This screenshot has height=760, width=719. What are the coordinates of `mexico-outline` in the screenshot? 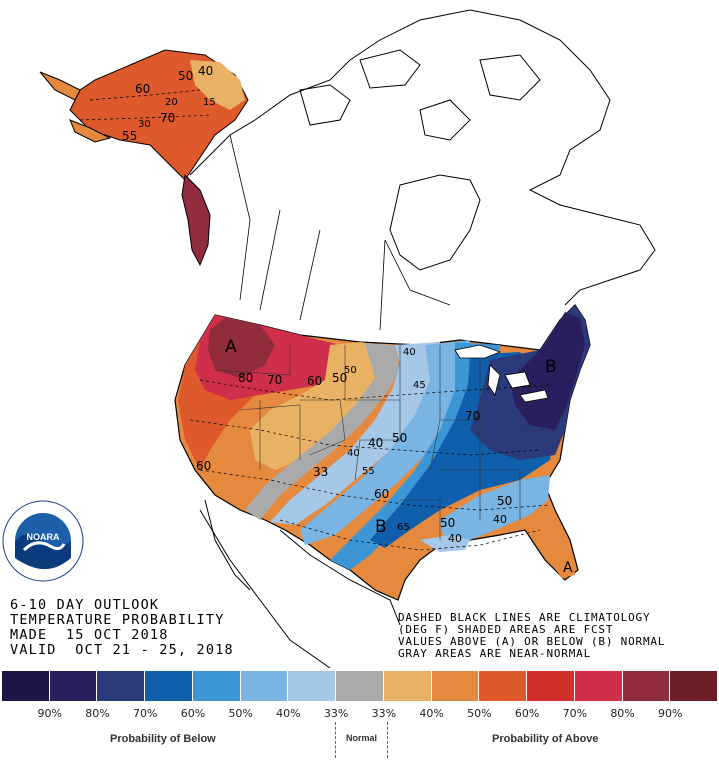 It's located at (300, 588).